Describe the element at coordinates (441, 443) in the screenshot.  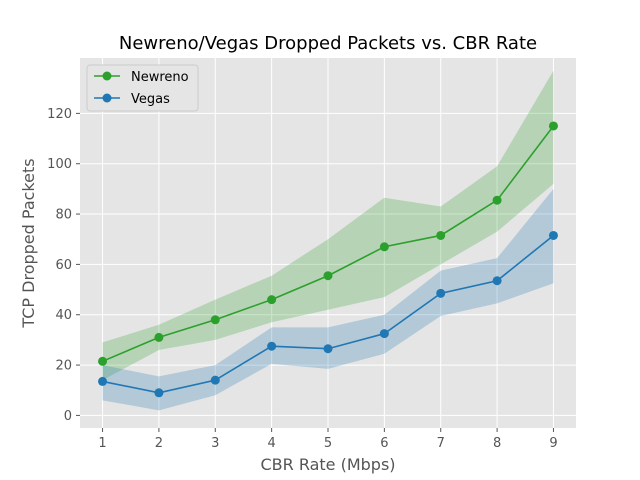
I see `x-tick-label: 7` at that location.